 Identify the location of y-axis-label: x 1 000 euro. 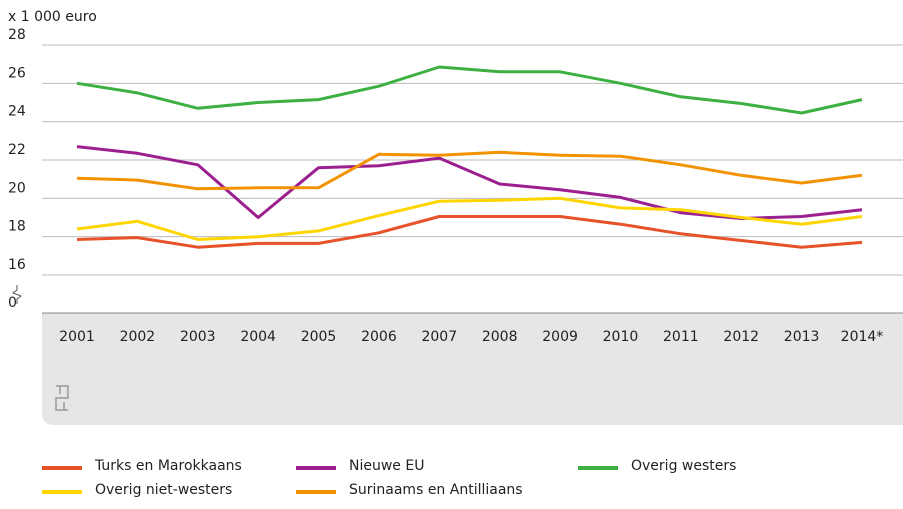
(52, 17).